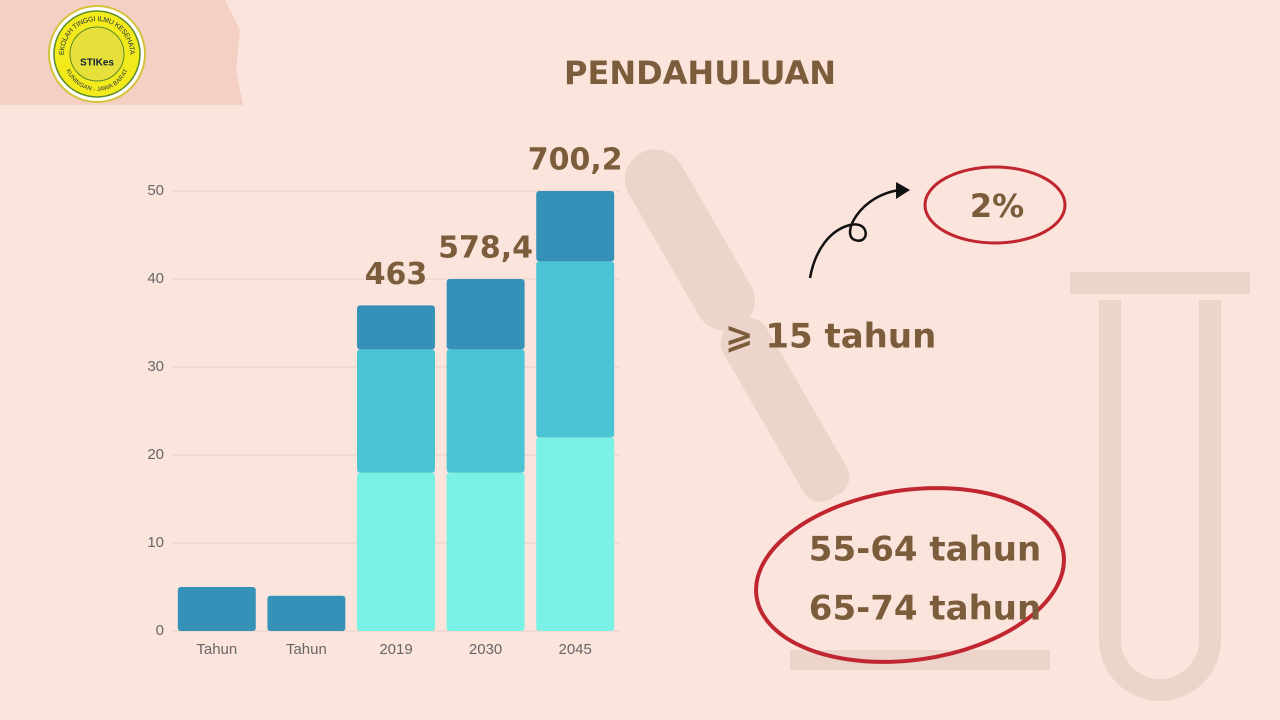 This screenshot has height=720, width=1280. I want to click on x-tick-label: 2030, so click(485, 649).